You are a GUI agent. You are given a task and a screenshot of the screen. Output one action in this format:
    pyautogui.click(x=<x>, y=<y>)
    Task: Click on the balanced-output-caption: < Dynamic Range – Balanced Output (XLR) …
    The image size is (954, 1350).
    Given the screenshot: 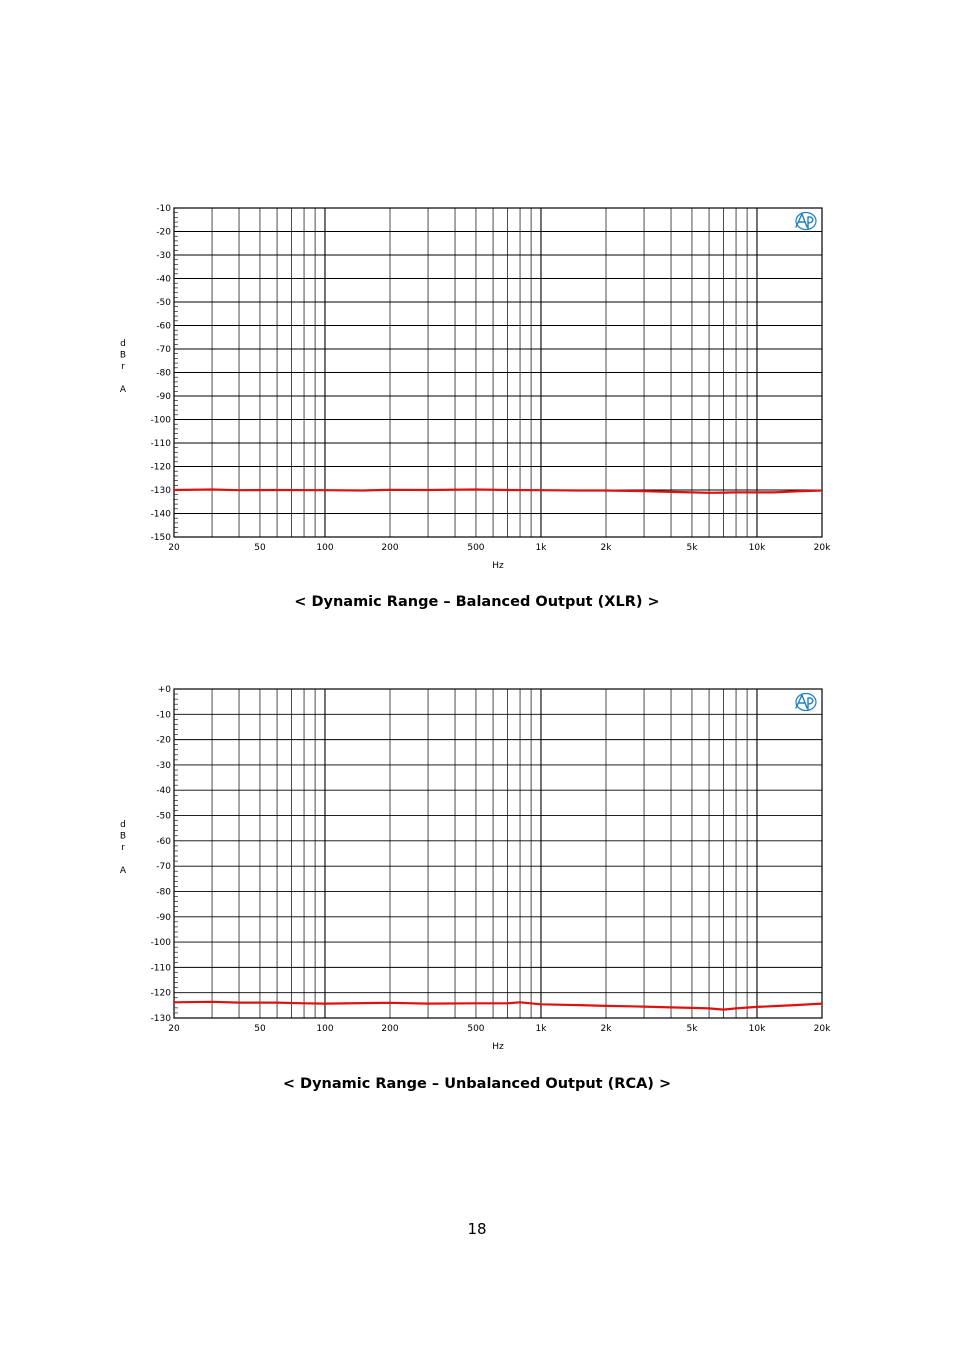 What is the action you would take?
    pyautogui.click(x=477, y=602)
    